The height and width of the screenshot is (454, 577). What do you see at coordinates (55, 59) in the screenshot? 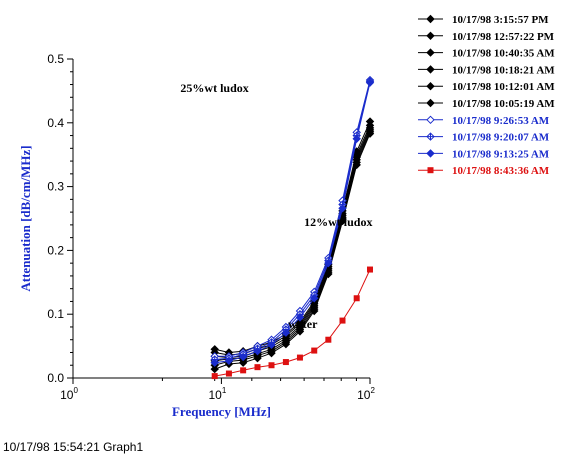
I see `y-tick-label: 0.5` at bounding box center [55, 59].